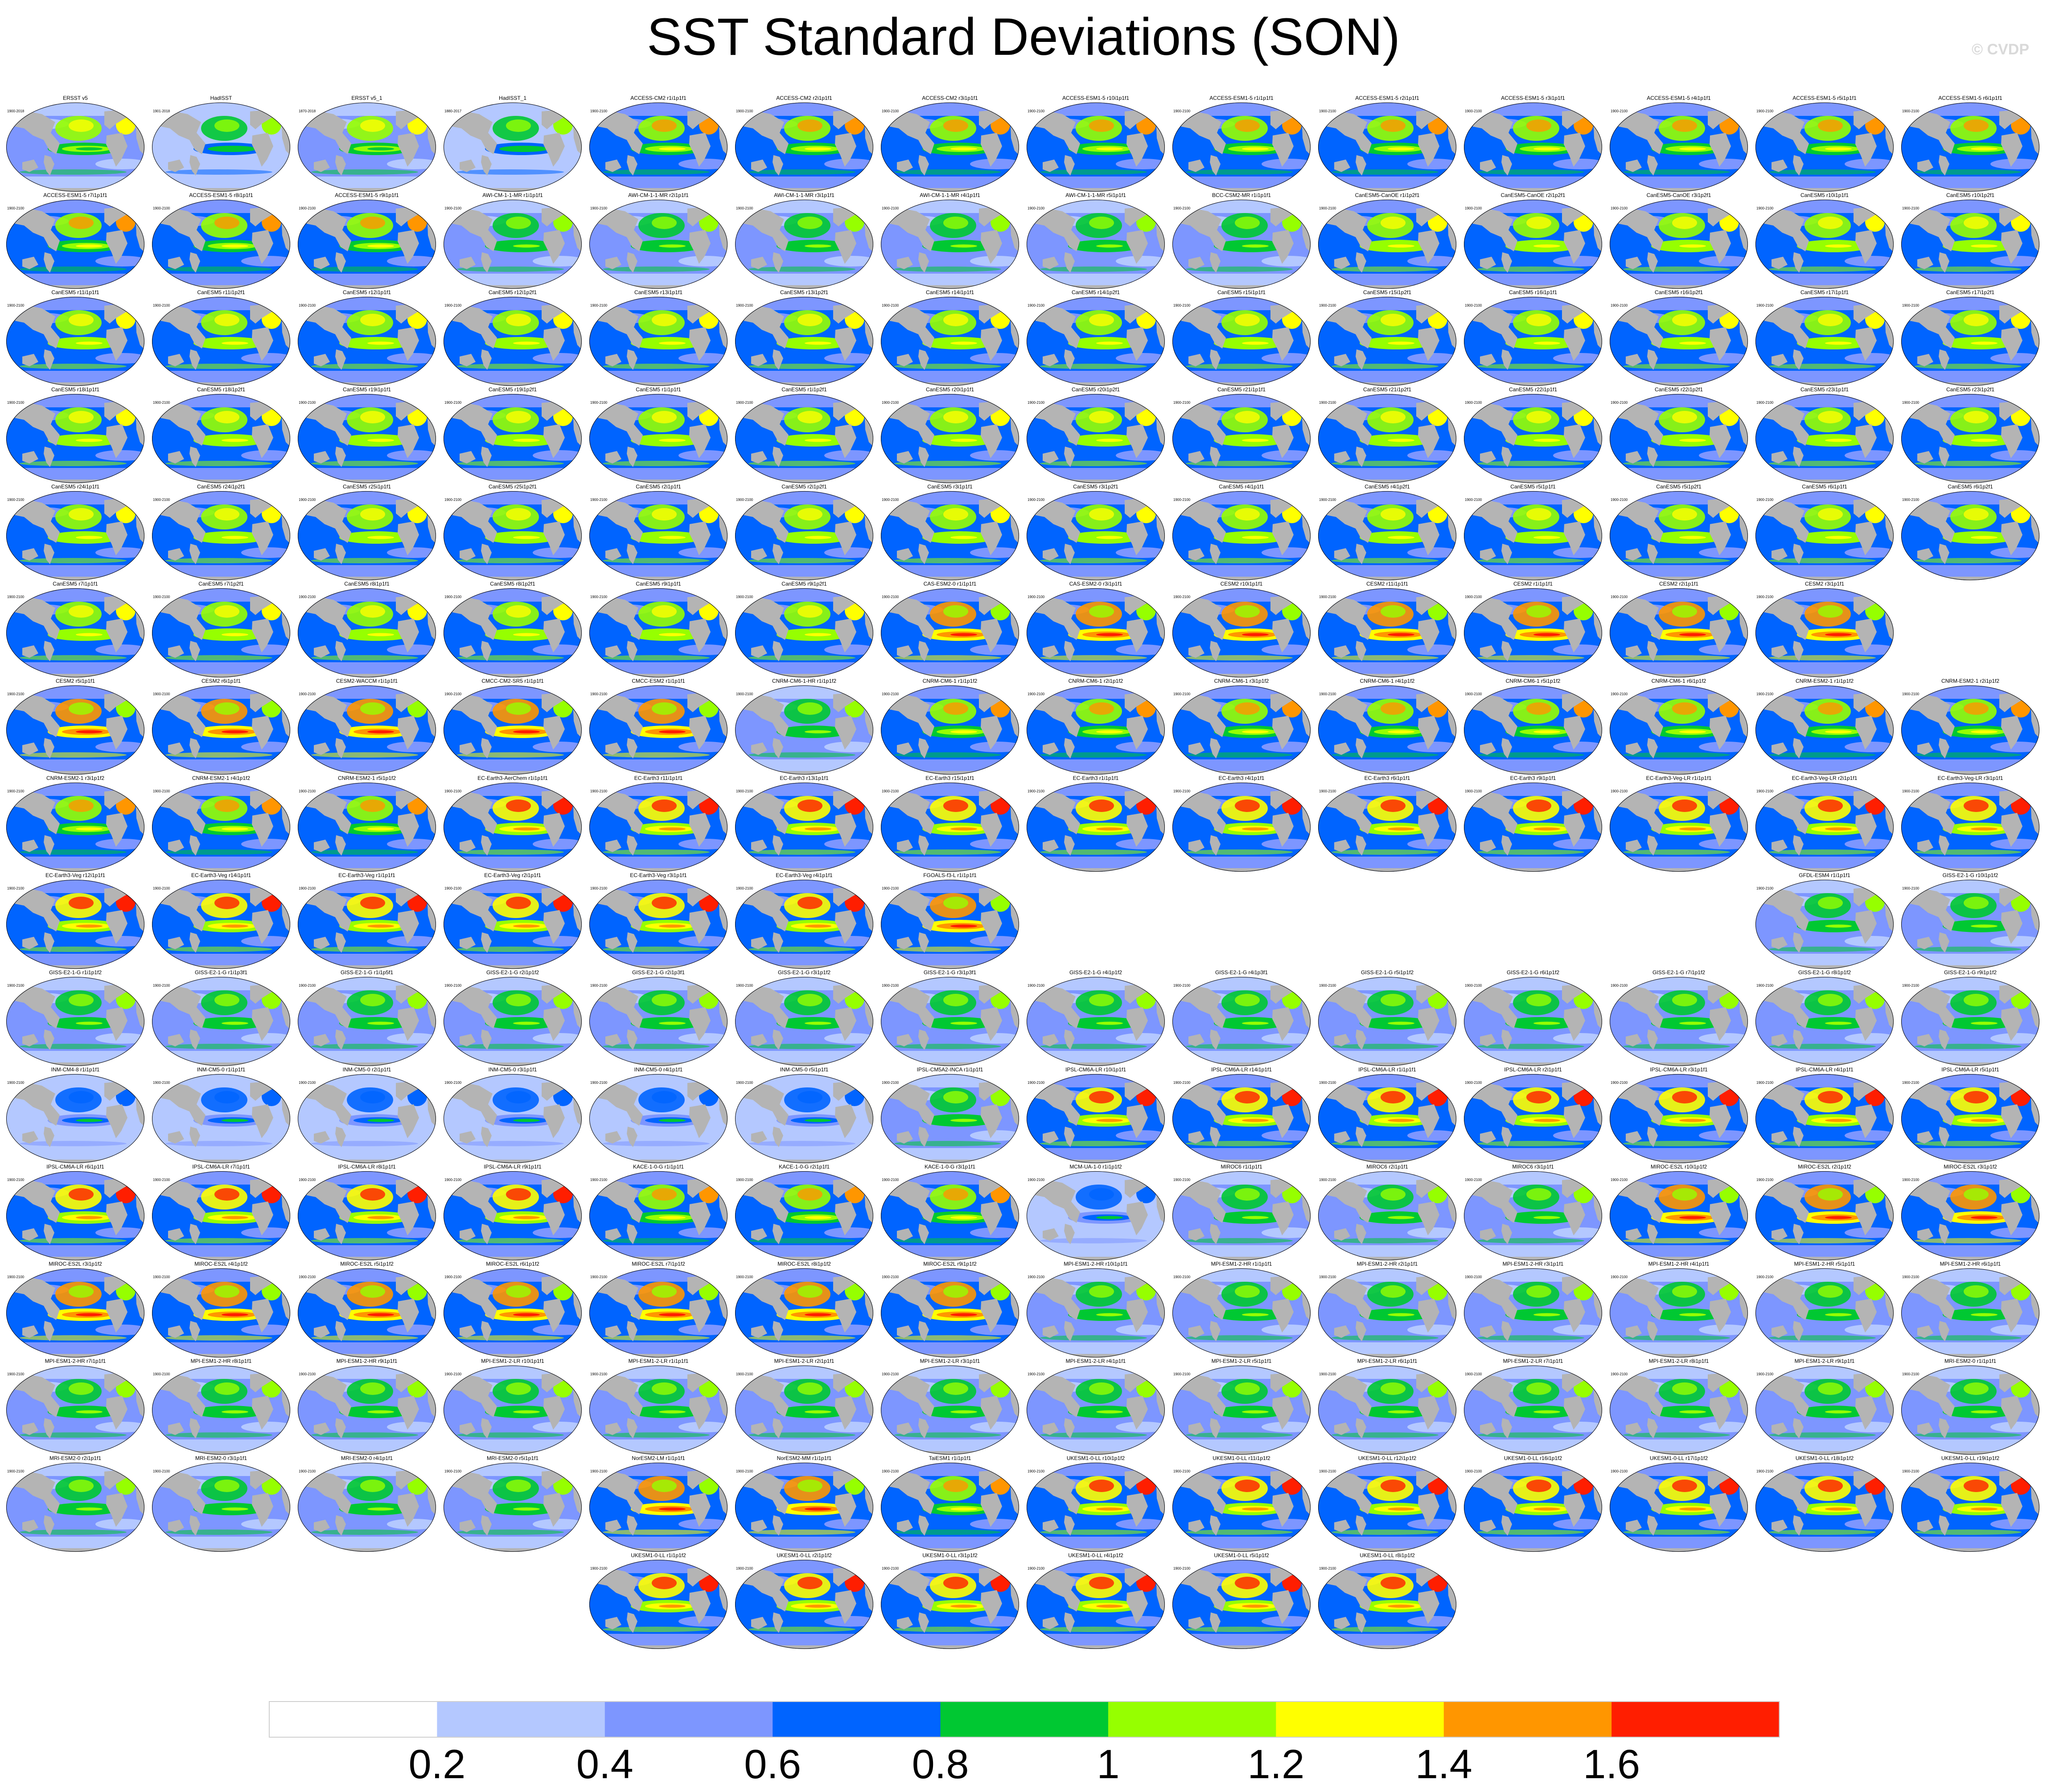 The image size is (2047, 1792). What do you see at coordinates (1533, 1264) in the screenshot?
I see `panel-title: MPI-ESM1-2-HR r3i1p1f1` at bounding box center [1533, 1264].